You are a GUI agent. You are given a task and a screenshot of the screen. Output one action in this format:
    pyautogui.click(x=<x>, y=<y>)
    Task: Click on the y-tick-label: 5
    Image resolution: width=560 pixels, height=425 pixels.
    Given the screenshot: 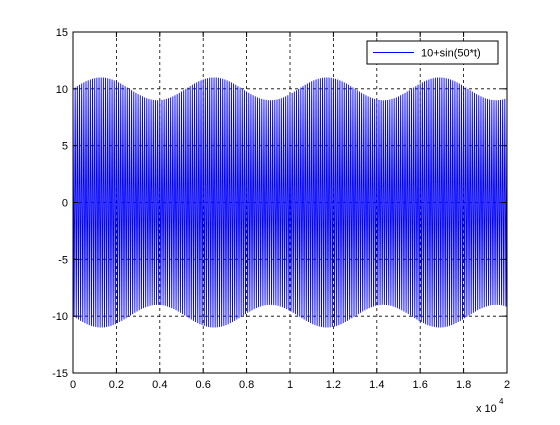 What is the action you would take?
    pyautogui.click(x=65, y=147)
    